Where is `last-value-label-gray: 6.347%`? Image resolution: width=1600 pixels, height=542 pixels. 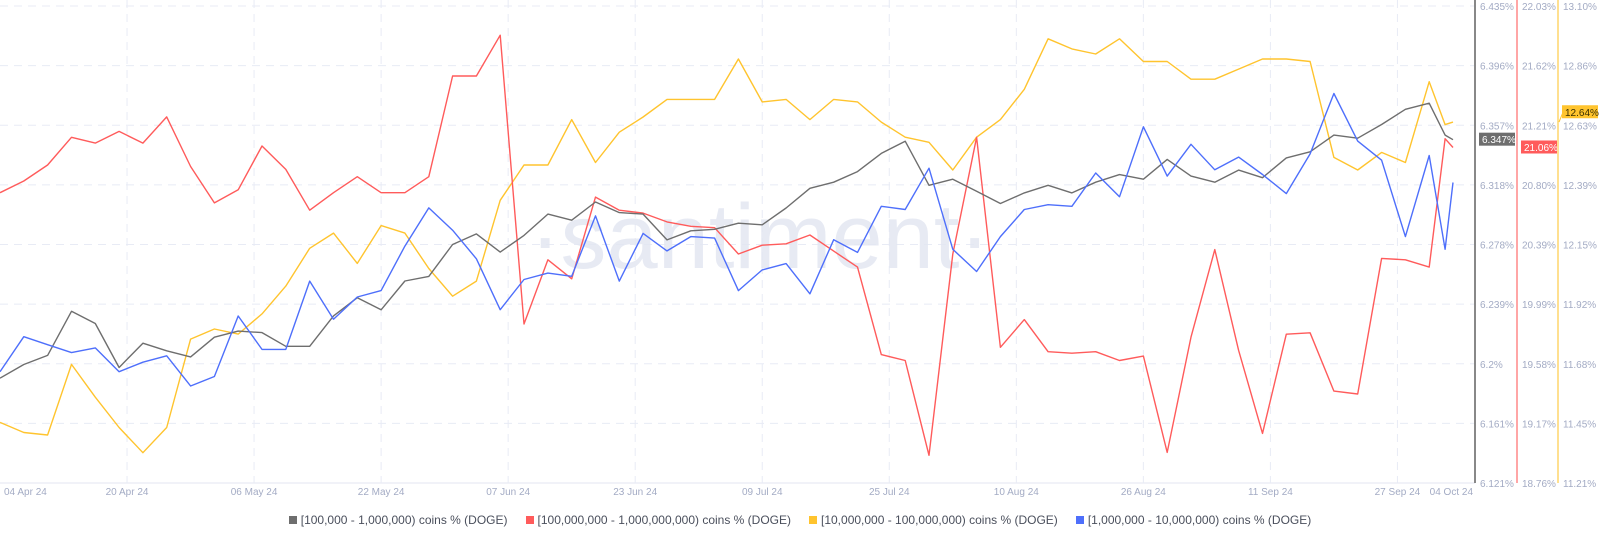 last-value-label-gray: 6.347% is located at coordinates (1499, 140).